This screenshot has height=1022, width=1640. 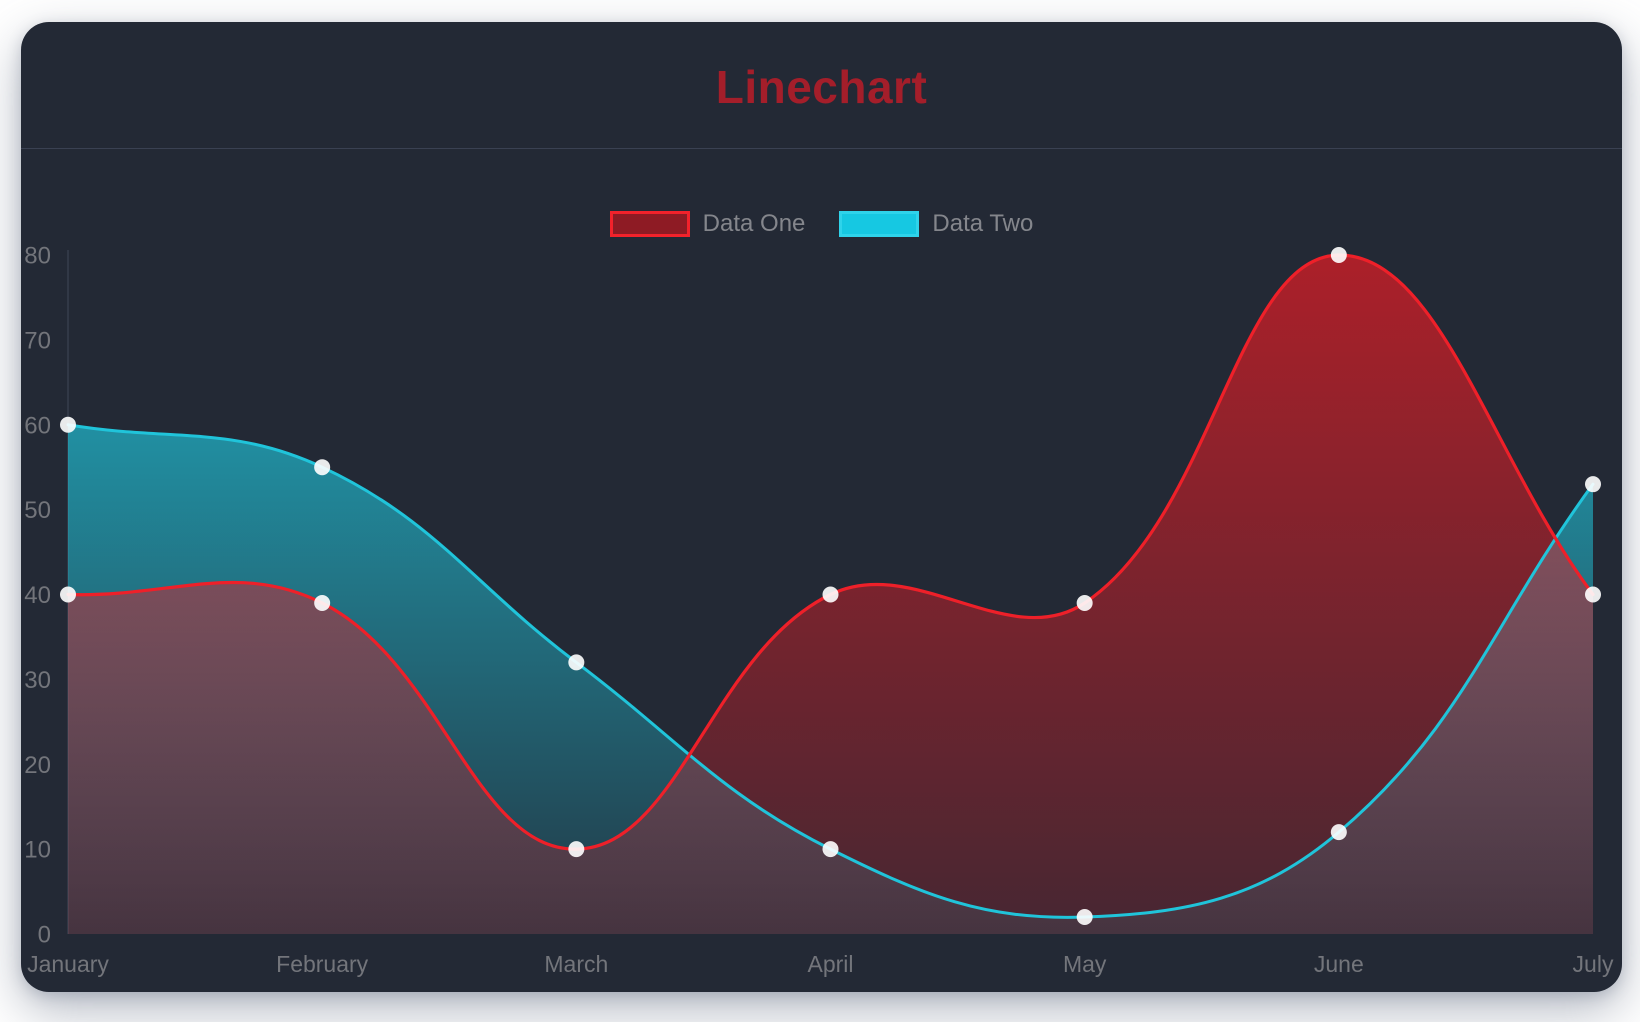 What do you see at coordinates (821, 224) in the screenshot?
I see `chart-legend: Data One Data Two` at bounding box center [821, 224].